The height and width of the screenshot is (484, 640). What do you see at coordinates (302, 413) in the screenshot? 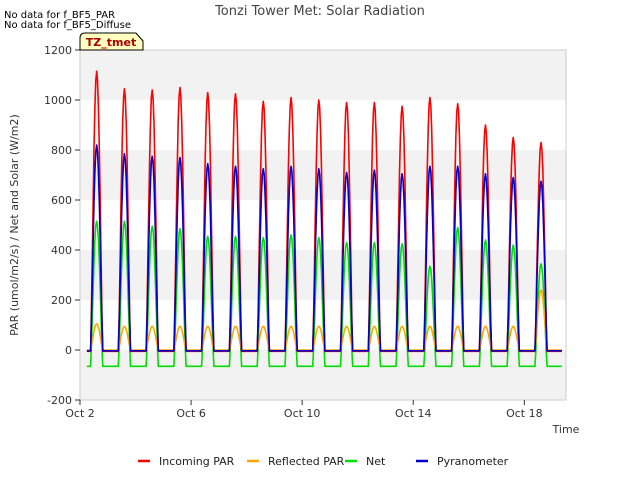
I see `x-tick-label: Oct 10` at bounding box center [302, 413].